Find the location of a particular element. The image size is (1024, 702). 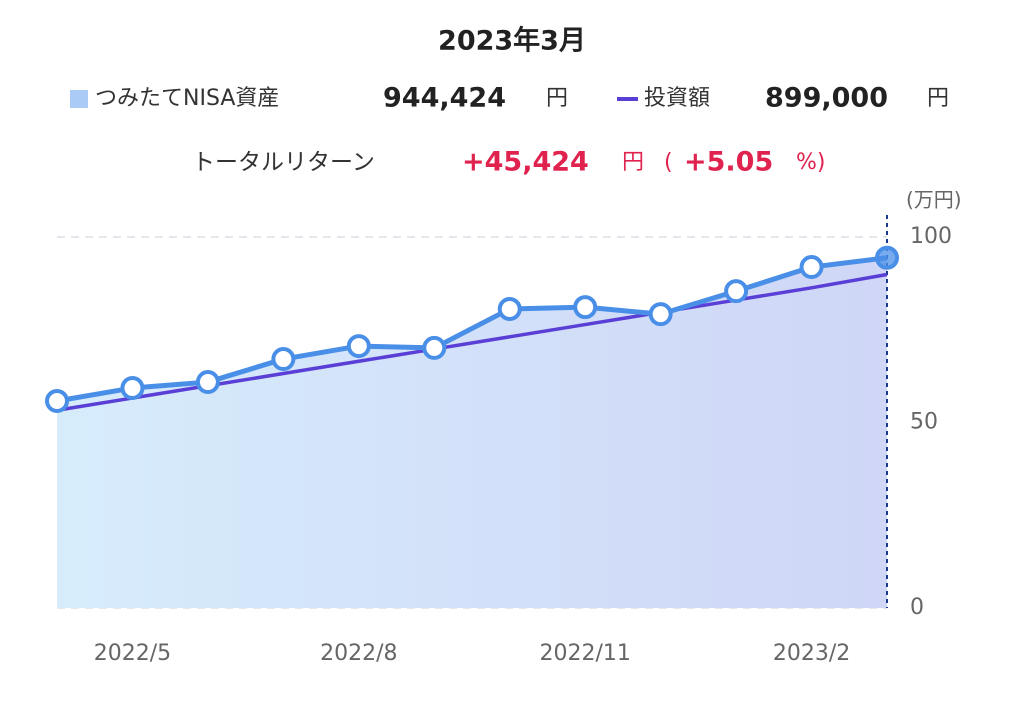

paren: %) is located at coordinates (811, 162).